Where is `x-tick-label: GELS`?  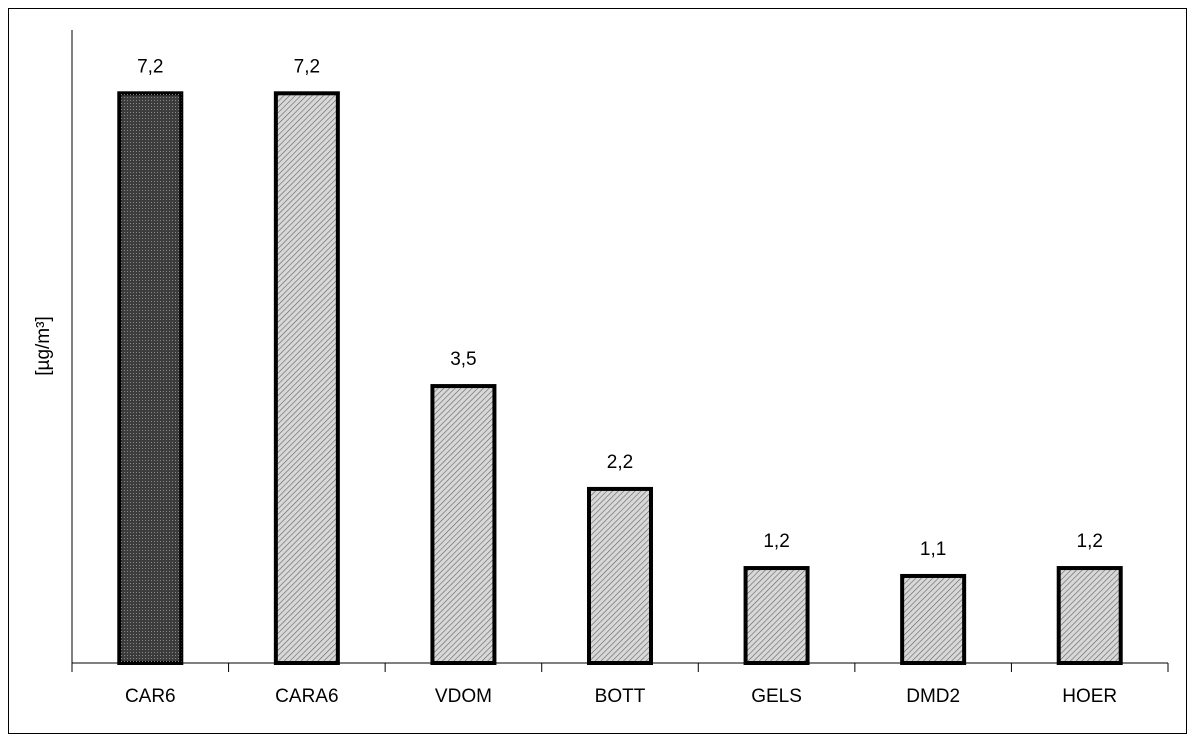 x-tick-label: GELS is located at coordinates (776, 696).